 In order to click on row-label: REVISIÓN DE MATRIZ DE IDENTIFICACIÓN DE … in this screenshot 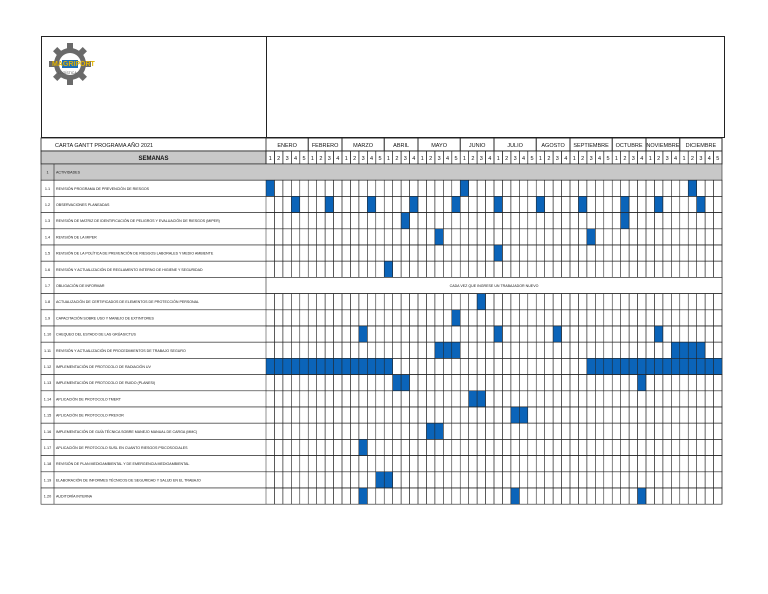, I will do `click(138, 220)`.